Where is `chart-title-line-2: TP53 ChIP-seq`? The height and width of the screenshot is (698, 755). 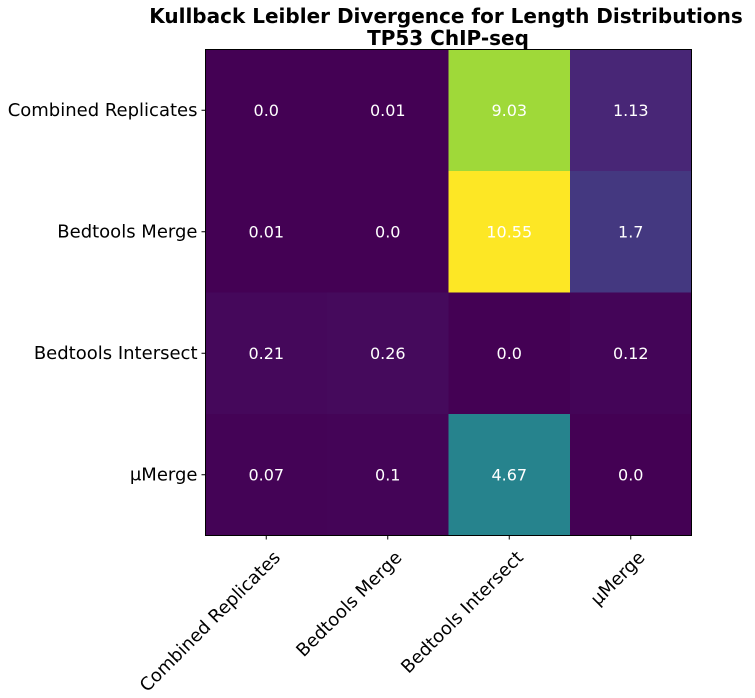 chart-title-line-2: TP53 ChIP-seq is located at coordinates (448, 38).